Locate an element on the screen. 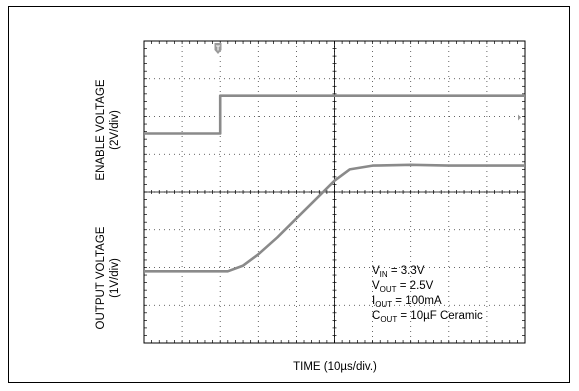  trigger-marker-label: T is located at coordinates (218, 49).